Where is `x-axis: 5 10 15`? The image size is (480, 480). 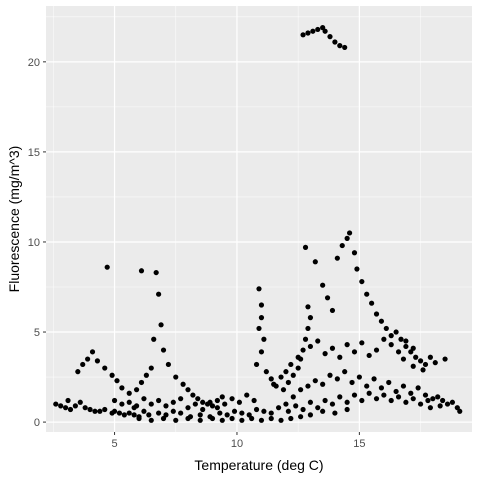 x-axis: 5 10 15 is located at coordinates (238, 441).